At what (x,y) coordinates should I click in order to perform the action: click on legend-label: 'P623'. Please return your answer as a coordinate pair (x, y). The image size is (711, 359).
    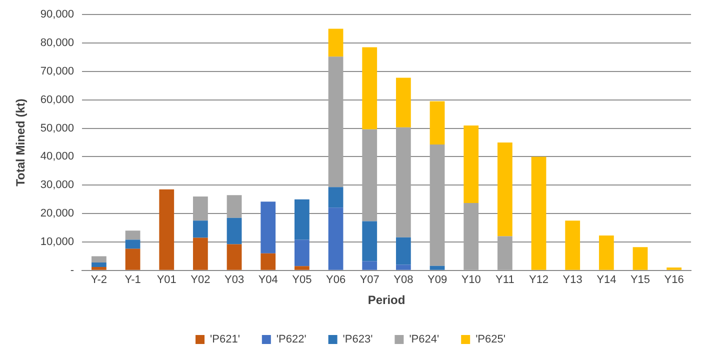
    Looking at the image, I should click on (357, 340).